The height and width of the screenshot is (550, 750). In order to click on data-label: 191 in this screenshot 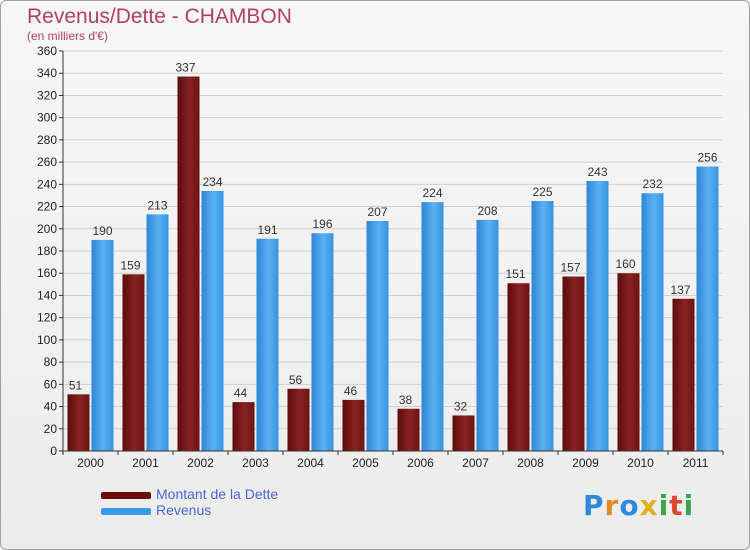, I will do `click(267, 230)`.